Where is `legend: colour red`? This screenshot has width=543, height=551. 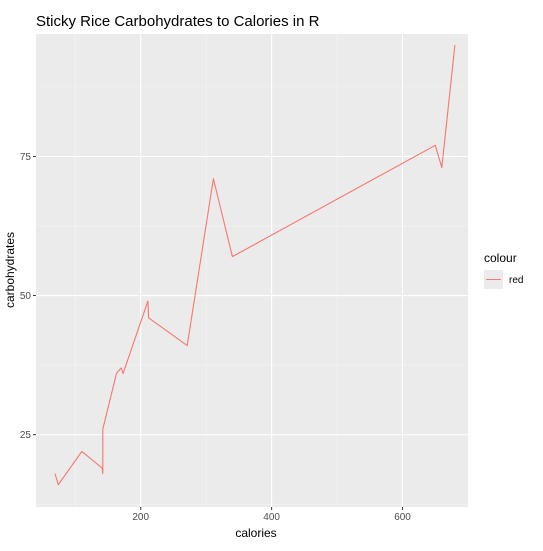 legend: colour red is located at coordinates (503, 270).